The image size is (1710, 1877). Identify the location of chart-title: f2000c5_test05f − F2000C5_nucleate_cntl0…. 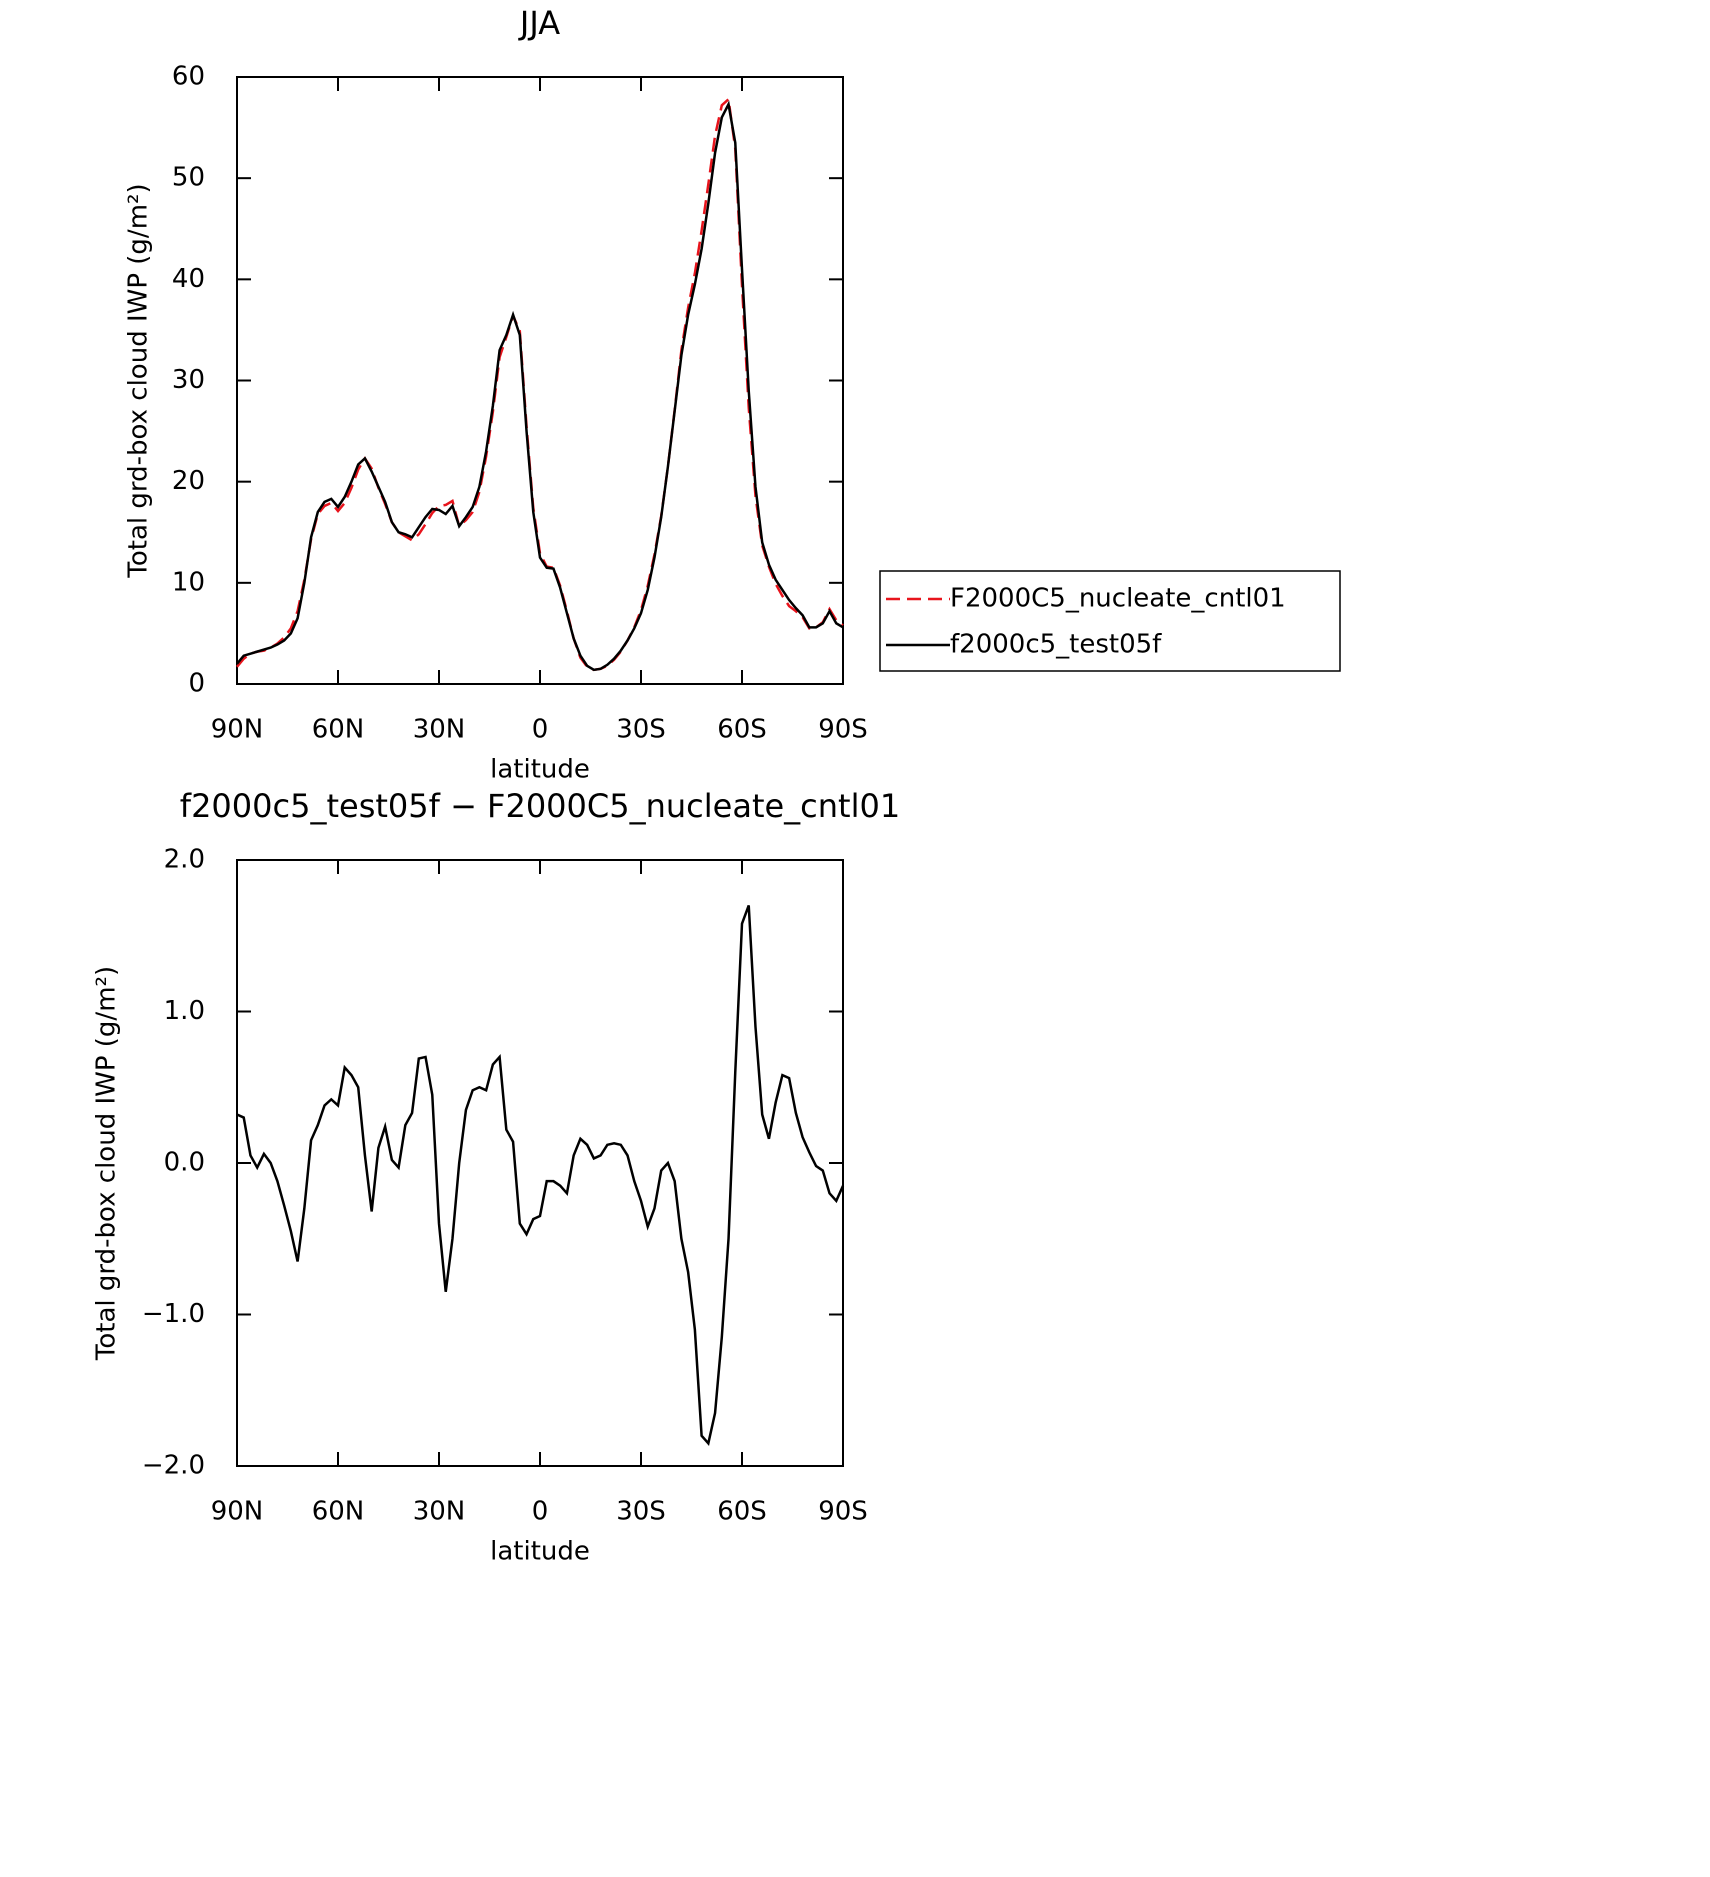
(540, 806).